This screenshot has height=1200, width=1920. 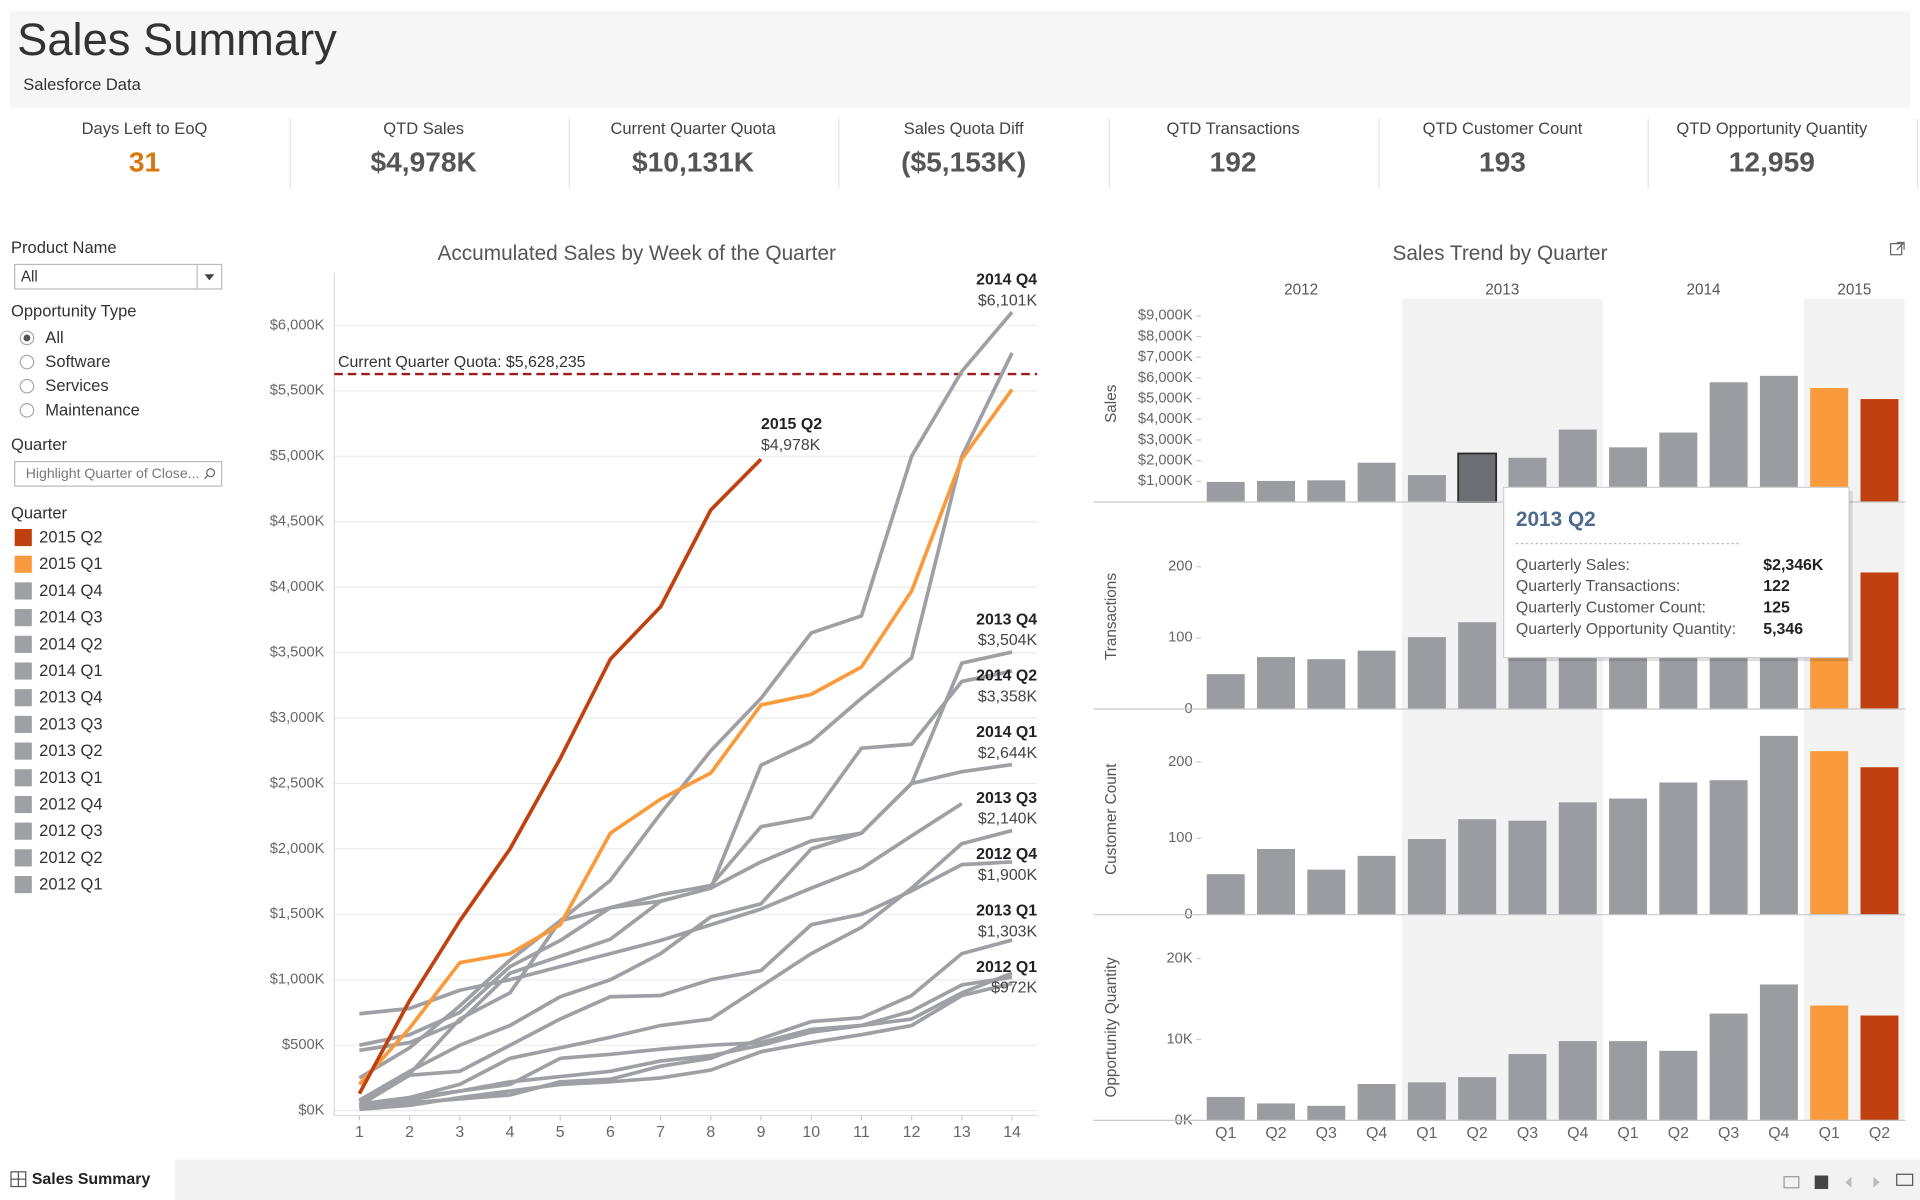 I want to click on legend-label: 2014 Q2, so click(x=70, y=643).